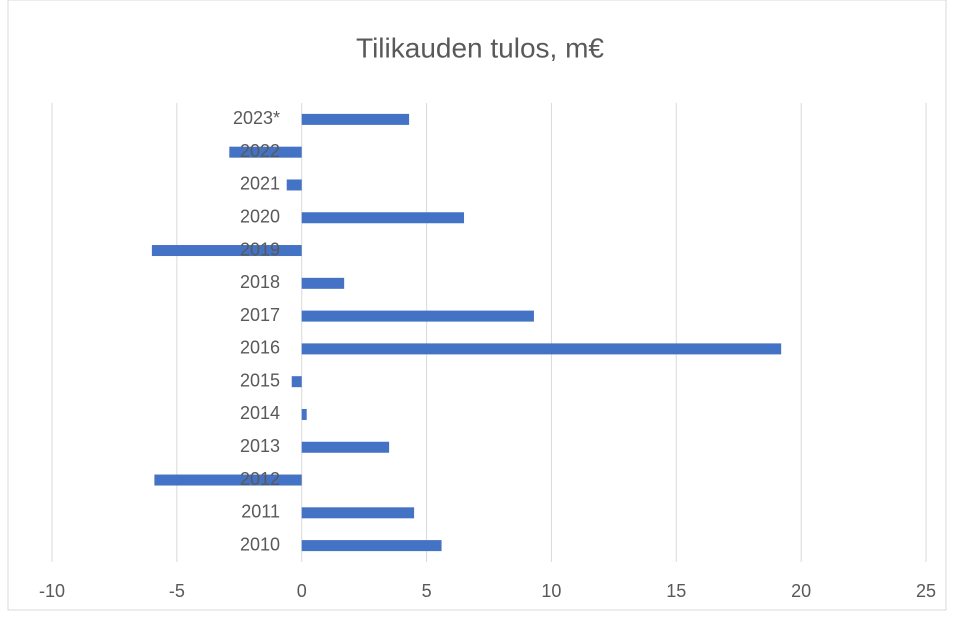  What do you see at coordinates (260, 151) in the screenshot?
I see `y-tick-label: 2022` at bounding box center [260, 151].